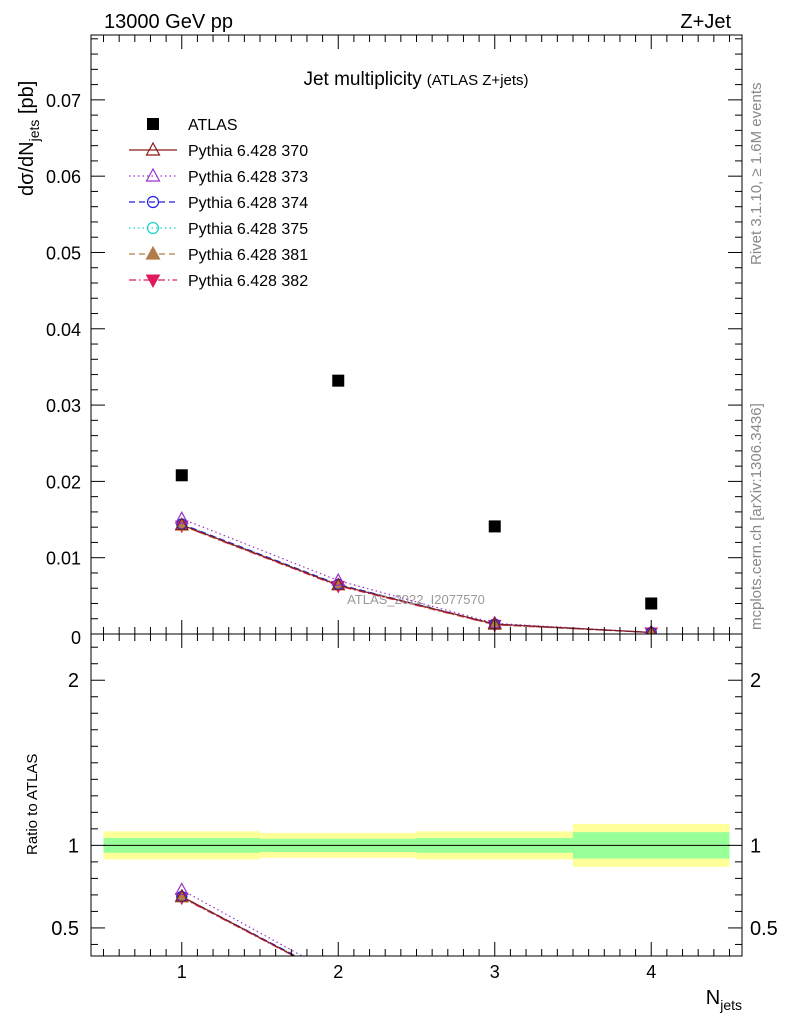 The image size is (786, 1024). I want to click on x-tick-label: 1, so click(182, 972).